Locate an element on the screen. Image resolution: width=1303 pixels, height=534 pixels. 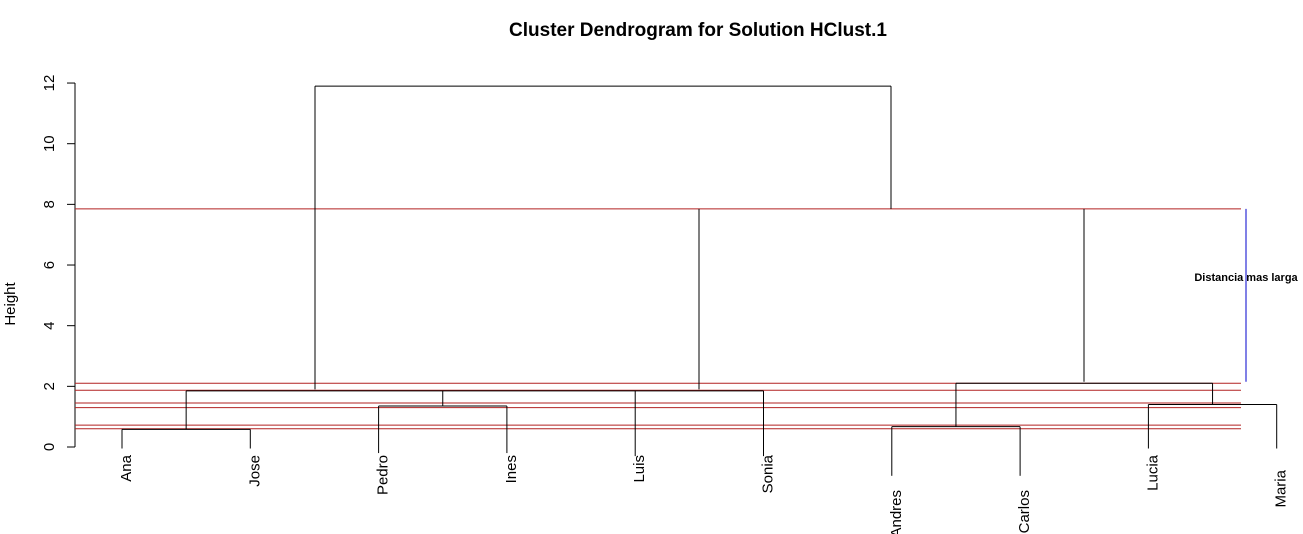
chart-title: Cluster Dendrogram for Solution HClust.1 is located at coordinates (698, 30).